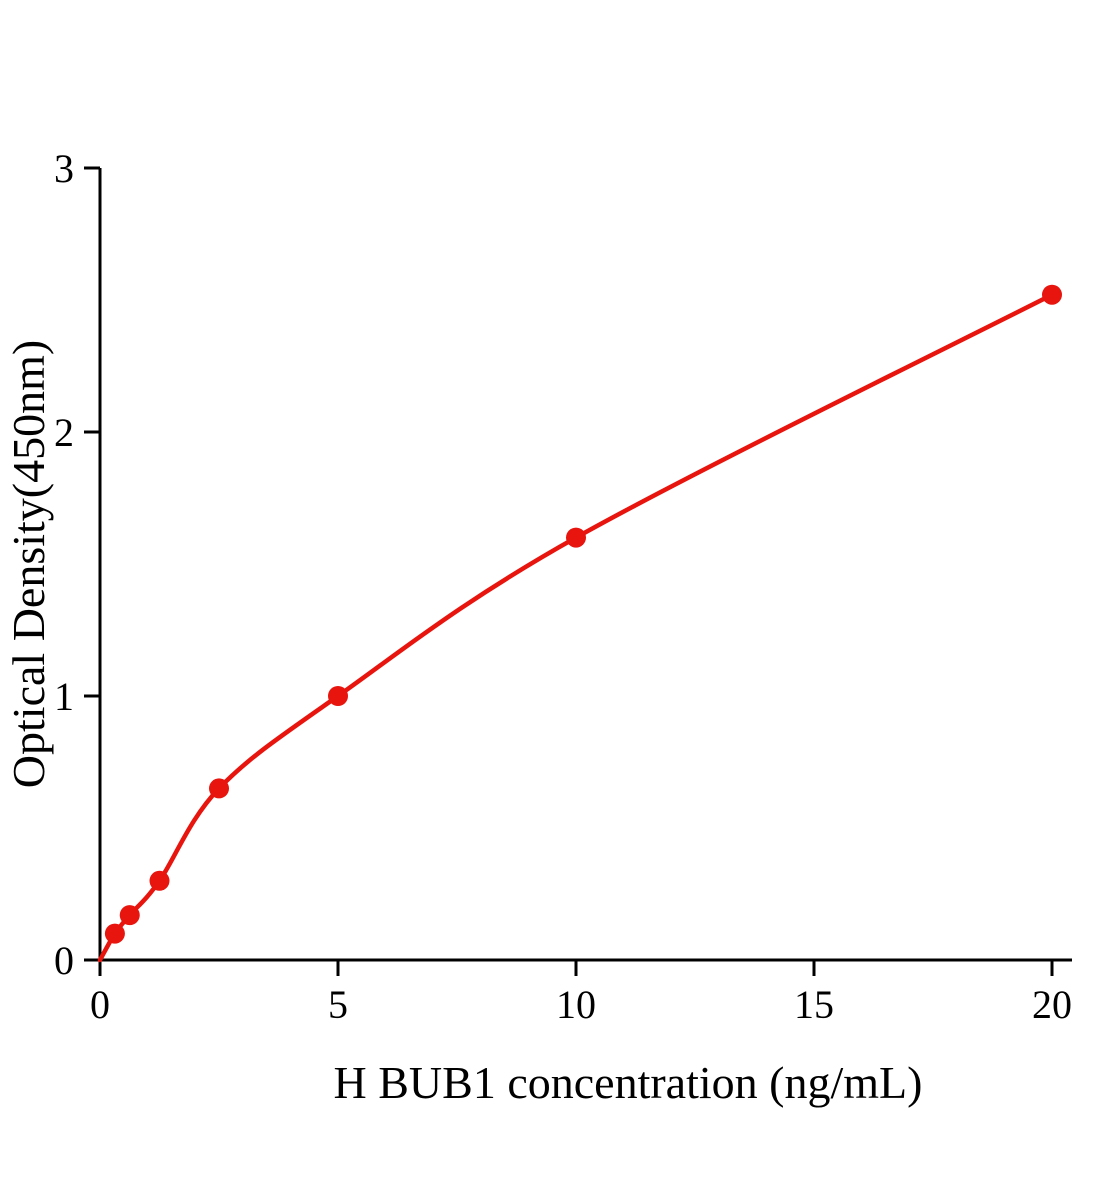  Describe the element at coordinates (28, 564) in the screenshot. I see `y-axis-label: Optical Density(450nm)` at that location.